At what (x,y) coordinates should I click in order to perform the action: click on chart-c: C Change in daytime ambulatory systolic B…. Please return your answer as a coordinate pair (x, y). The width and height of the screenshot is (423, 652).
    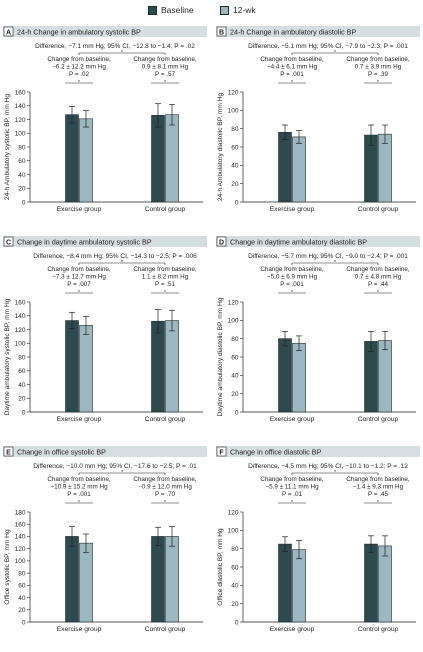
    Looking at the image, I should click on (105, 329).